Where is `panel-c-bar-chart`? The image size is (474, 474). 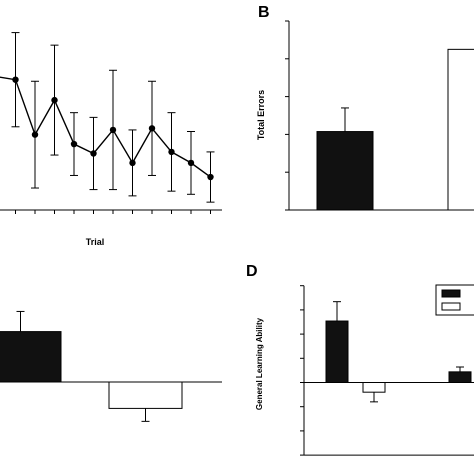 panel-c-bar-chart is located at coordinates (111, 366).